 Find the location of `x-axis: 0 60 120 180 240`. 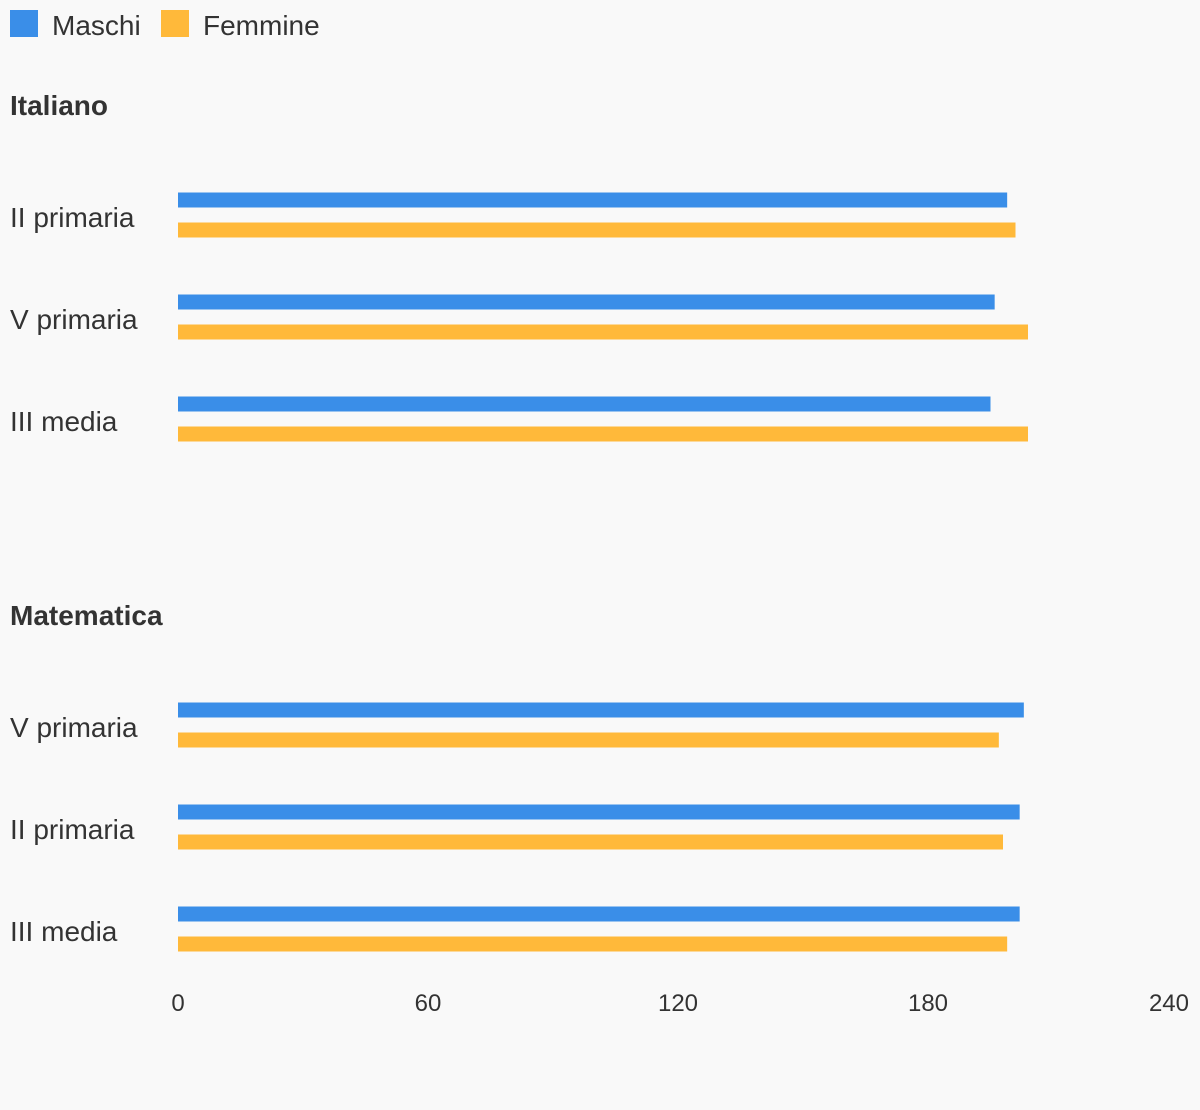

x-axis: 0 60 120 180 240 is located at coordinates (680, 1003).